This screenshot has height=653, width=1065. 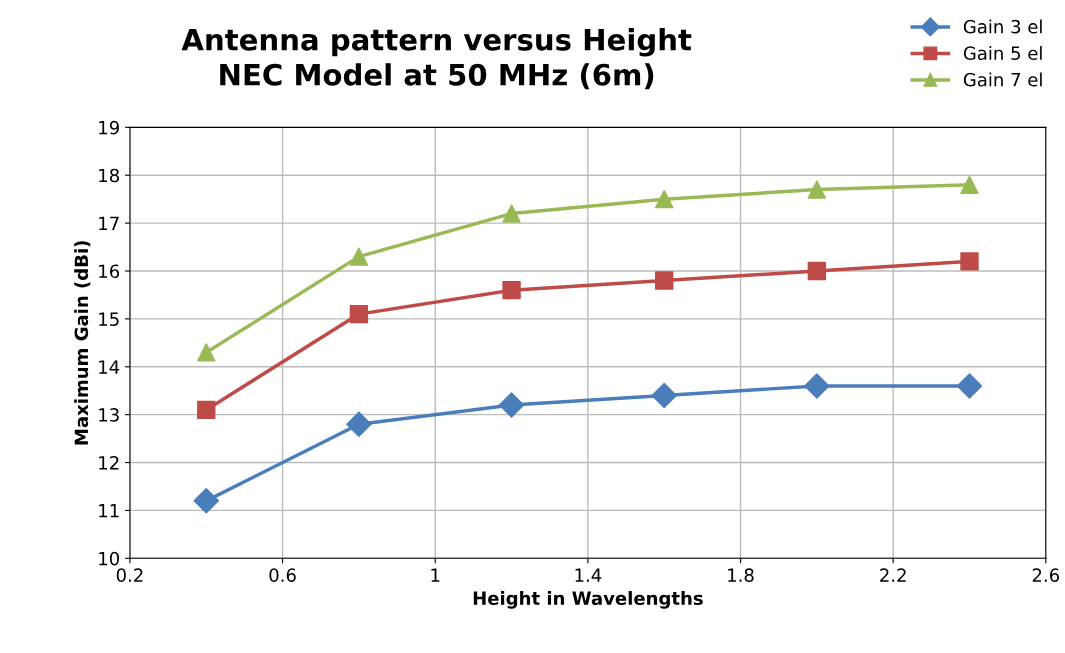 What do you see at coordinates (109, 367) in the screenshot?
I see `y-tick-label: 14` at bounding box center [109, 367].